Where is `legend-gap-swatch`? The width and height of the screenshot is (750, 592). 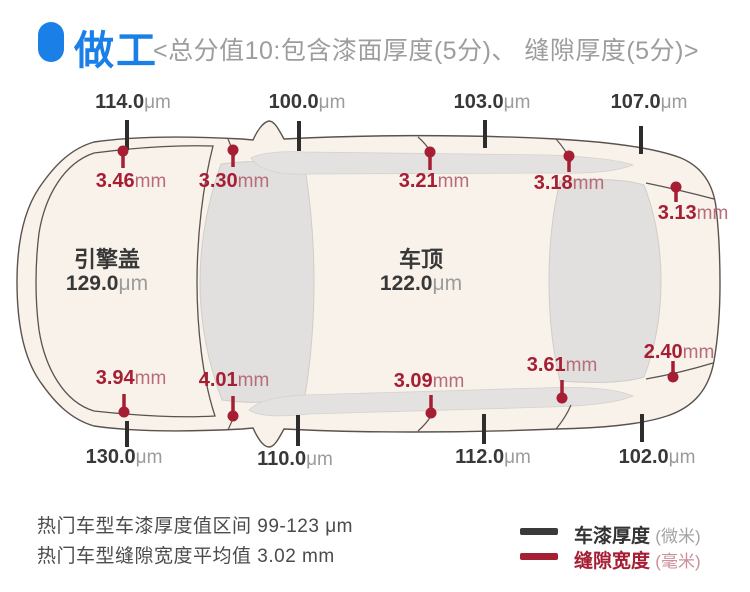 legend-gap-swatch is located at coordinates (539, 556).